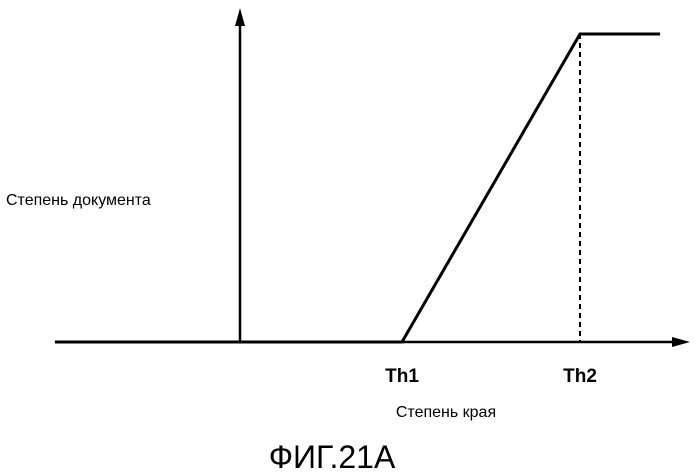  What do you see at coordinates (446, 412) in the screenshot?
I see `x-axis-label: Степень края` at bounding box center [446, 412].